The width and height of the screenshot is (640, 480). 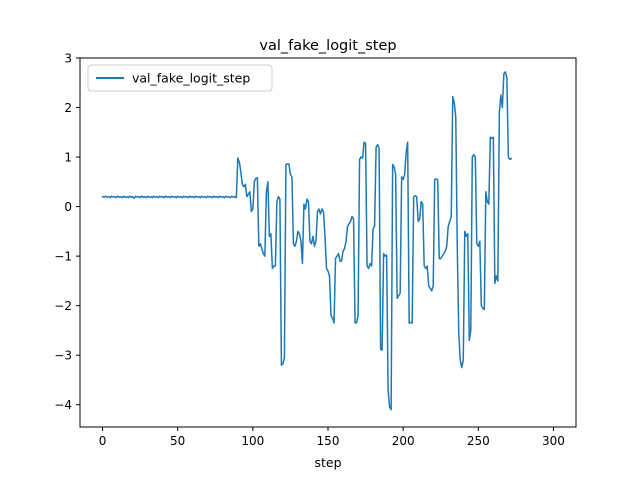 I want to click on x-tick-label: 200, so click(x=403, y=441).